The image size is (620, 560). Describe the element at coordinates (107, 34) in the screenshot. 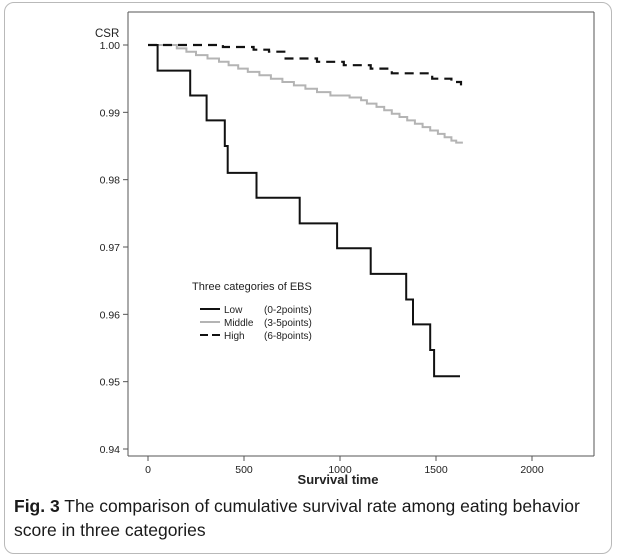

I see `y-axis-label: CSR` at that location.